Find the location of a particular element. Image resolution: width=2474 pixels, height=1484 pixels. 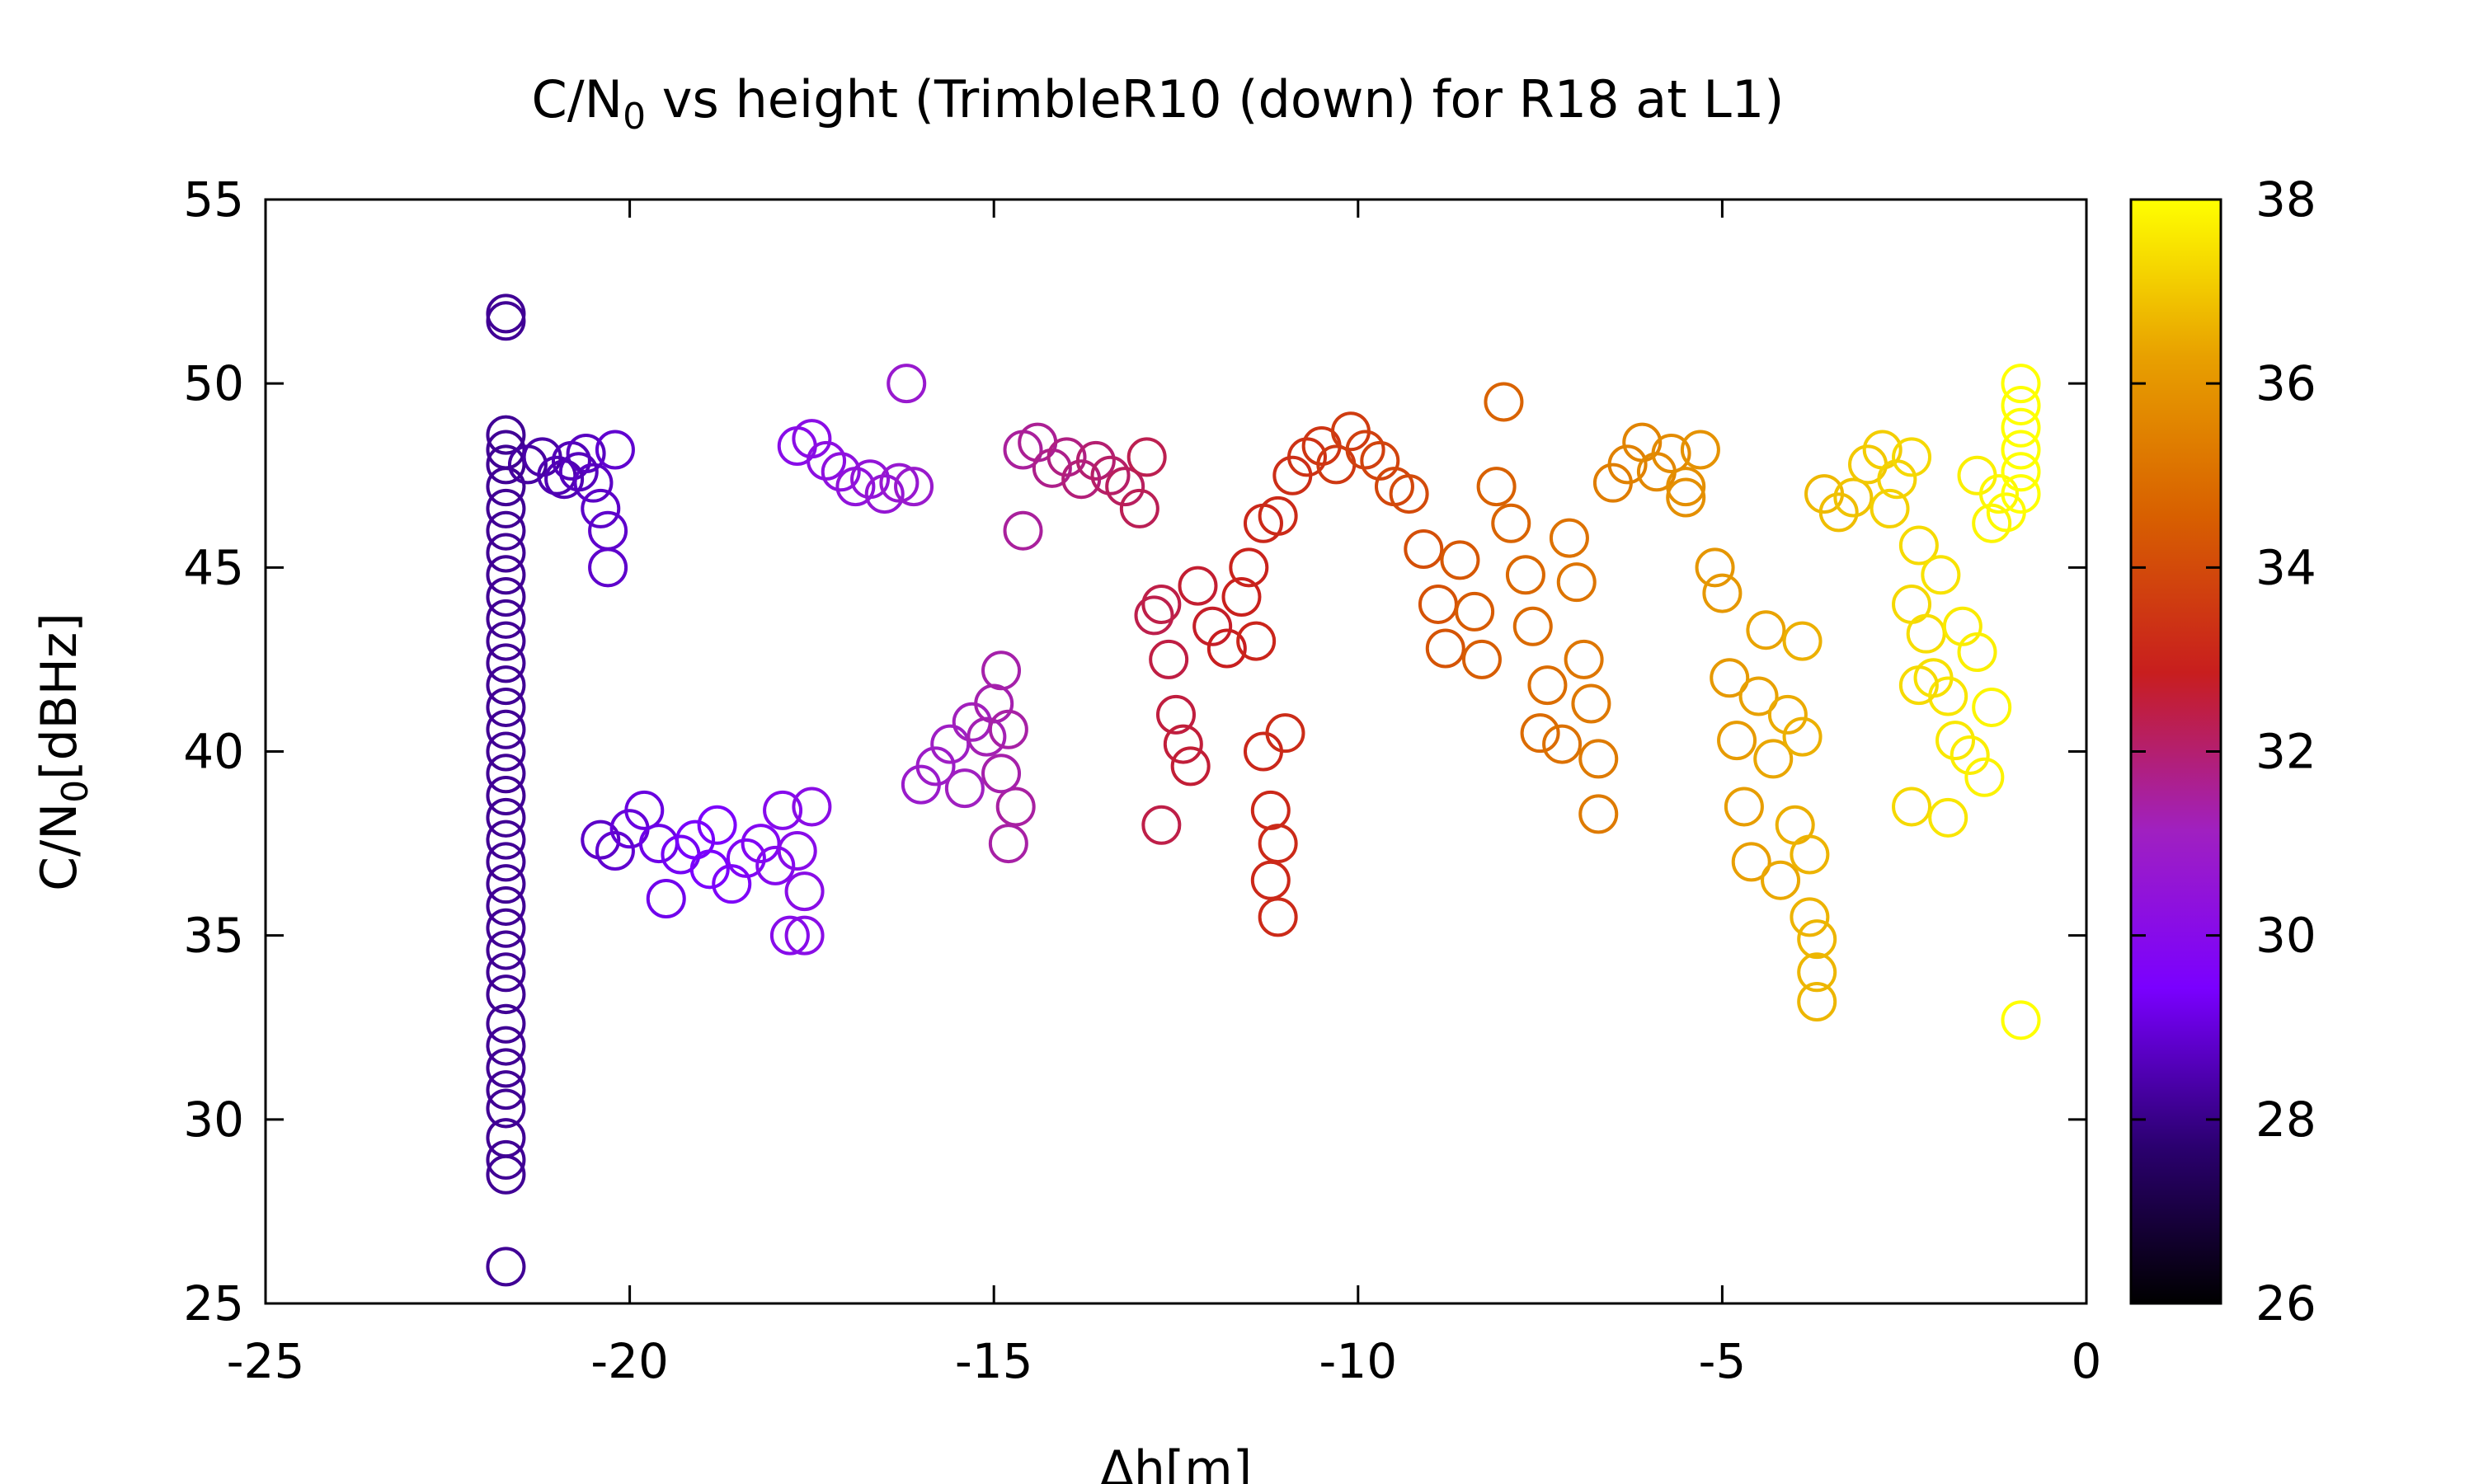

y-tick-label: 50 is located at coordinates (213, 383).